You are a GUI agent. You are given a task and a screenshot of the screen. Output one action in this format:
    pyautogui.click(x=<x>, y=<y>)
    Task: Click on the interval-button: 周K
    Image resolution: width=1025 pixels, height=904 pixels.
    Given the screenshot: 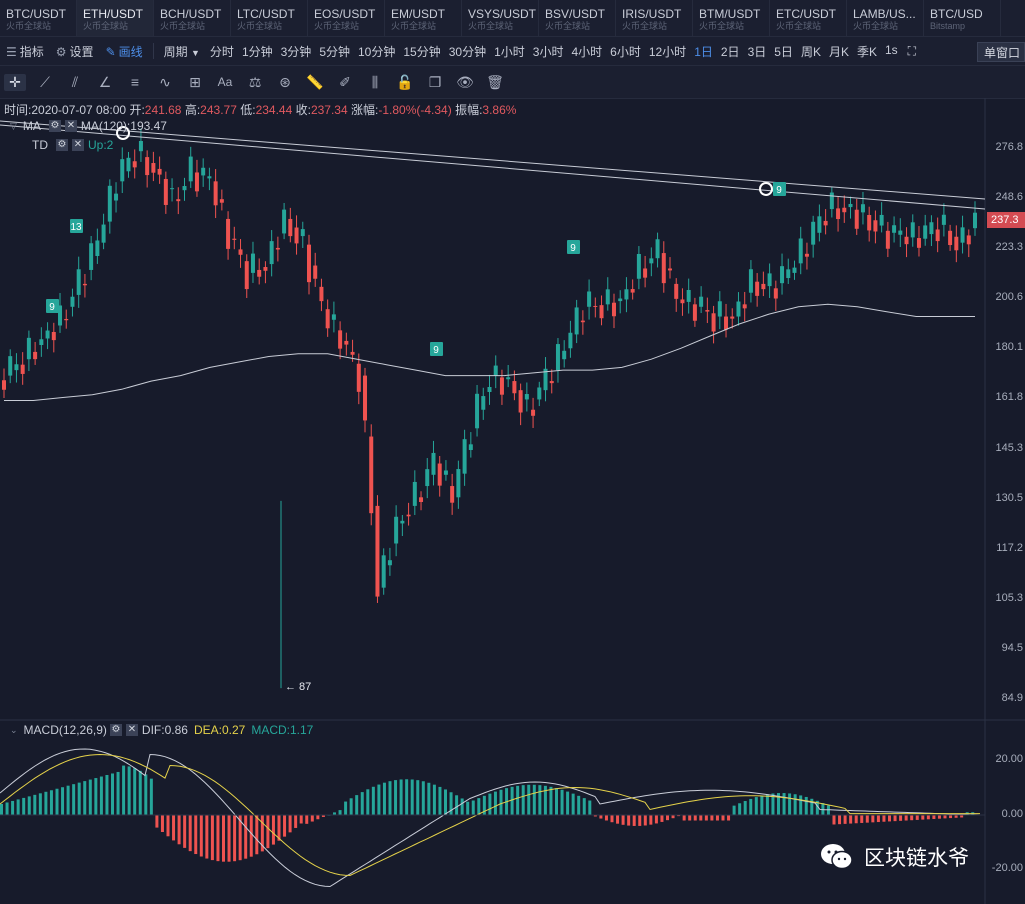 What is the action you would take?
    pyautogui.click(x=810, y=51)
    